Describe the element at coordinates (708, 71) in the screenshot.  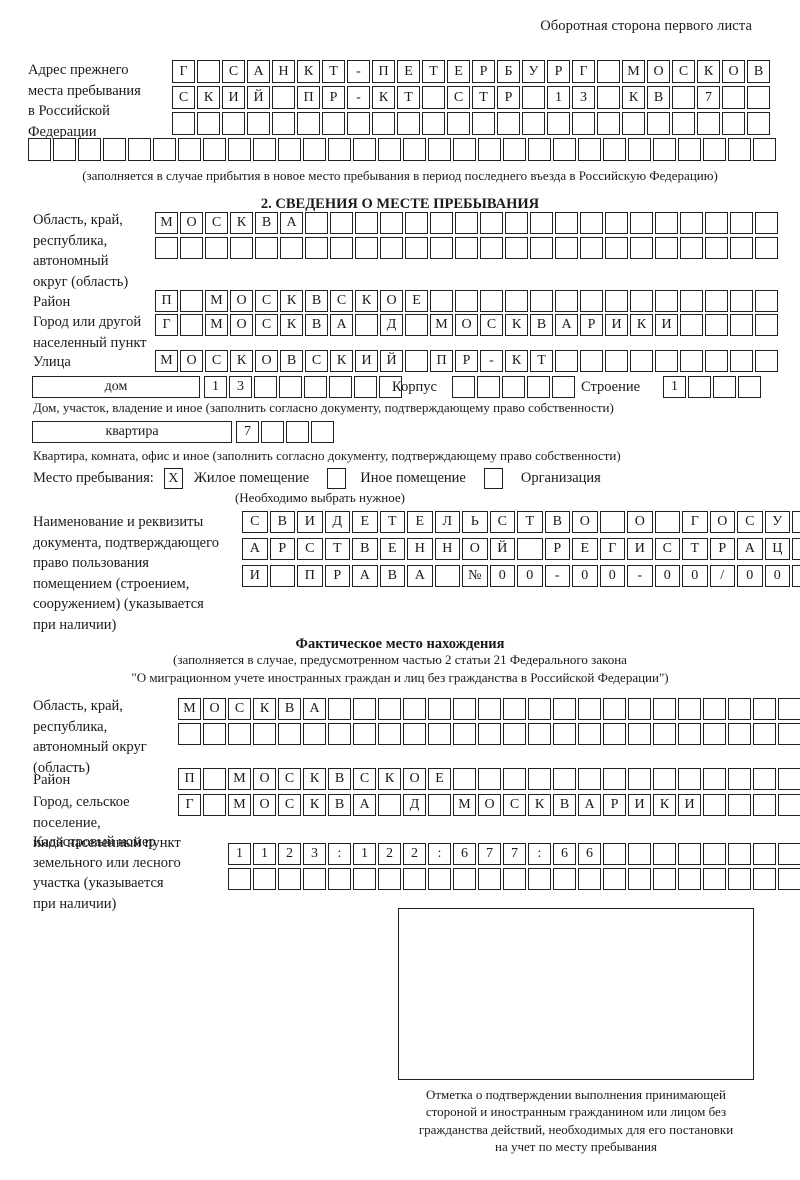
I see `previous-address-r1-cell-22: К` at that location.